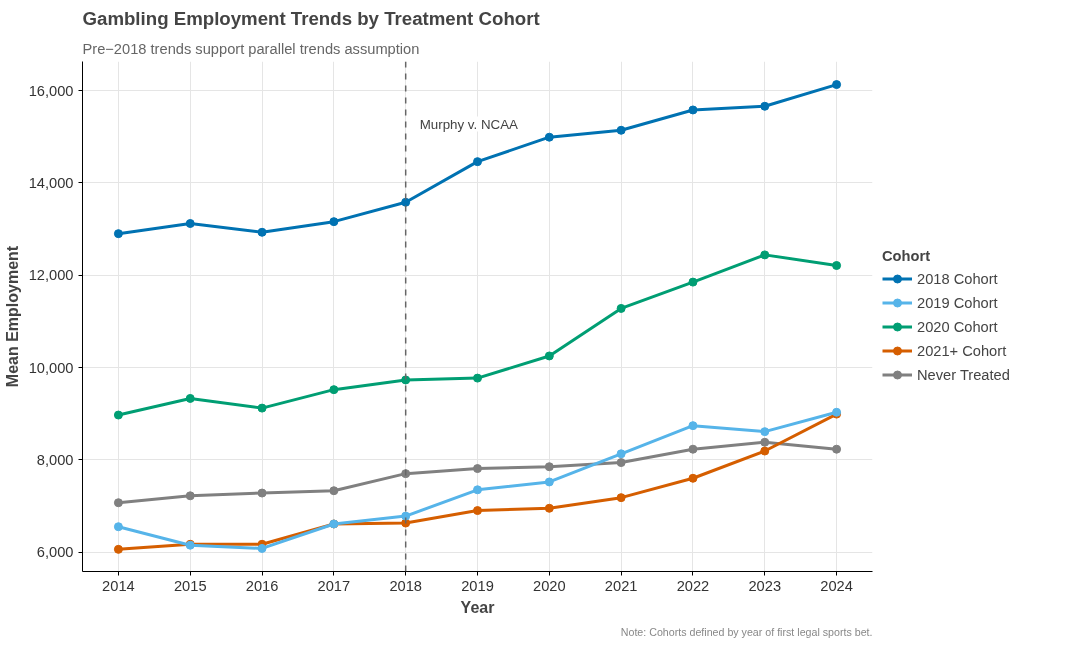 This screenshot has height=653, width=1089. What do you see at coordinates (311, 18) in the screenshot?
I see `chart-title: Gambling Employment Trends by Treatment Cohort` at bounding box center [311, 18].